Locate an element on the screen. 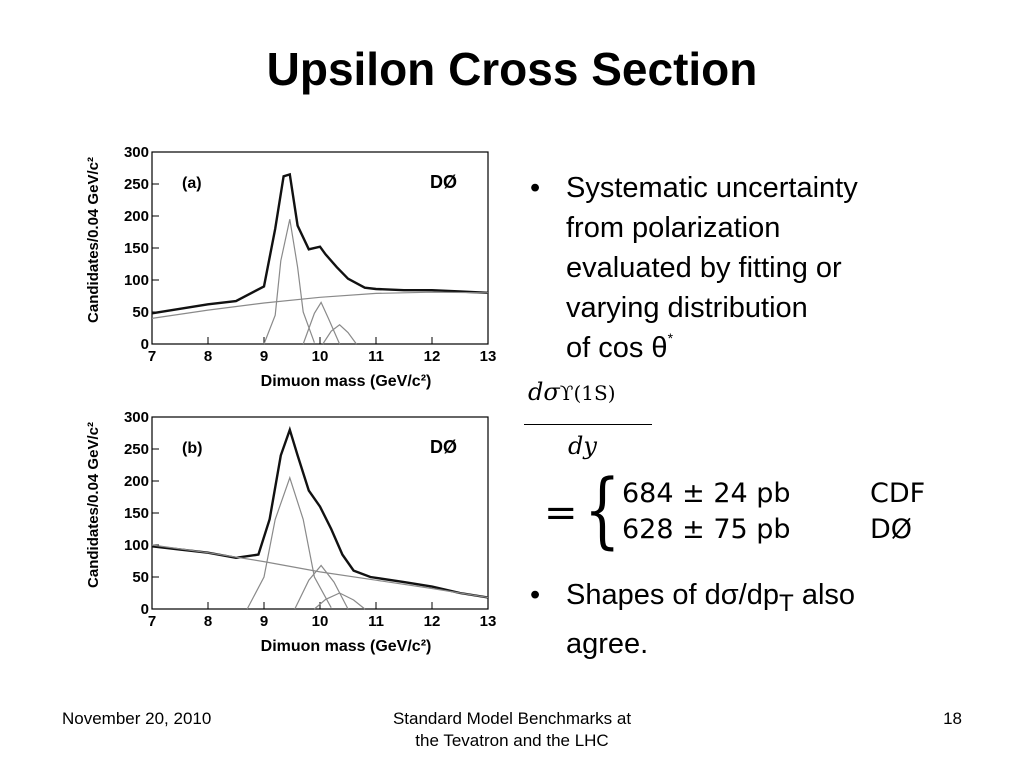 The height and width of the screenshot is (768, 1024). bullet-2-sub: T is located at coordinates (786, 603).